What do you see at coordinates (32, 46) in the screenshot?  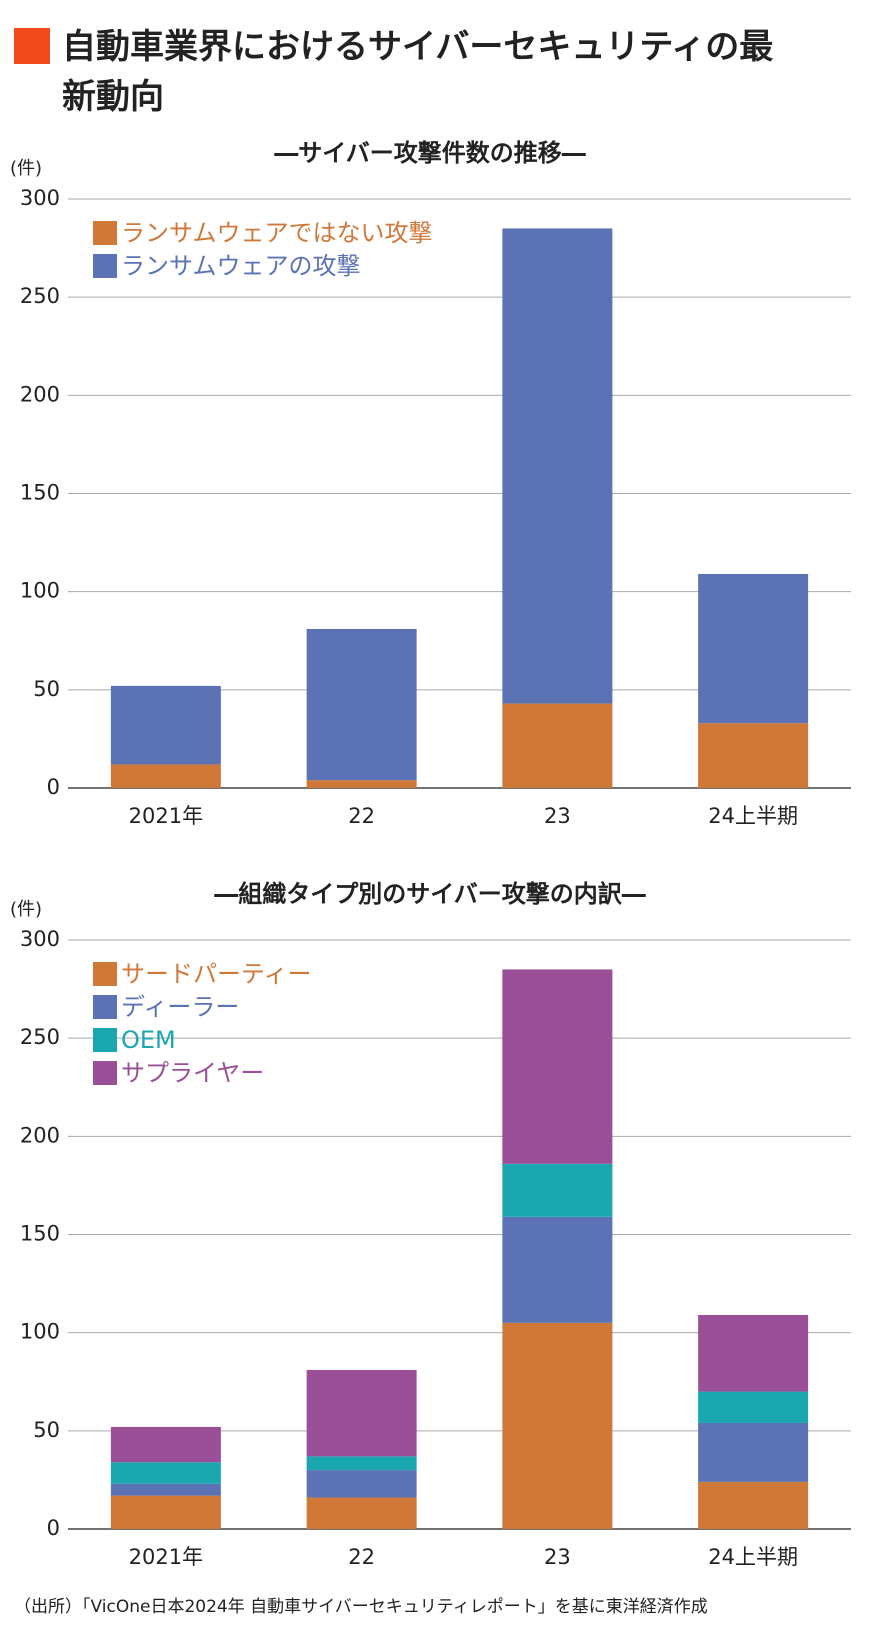 I see `header-marker` at bounding box center [32, 46].